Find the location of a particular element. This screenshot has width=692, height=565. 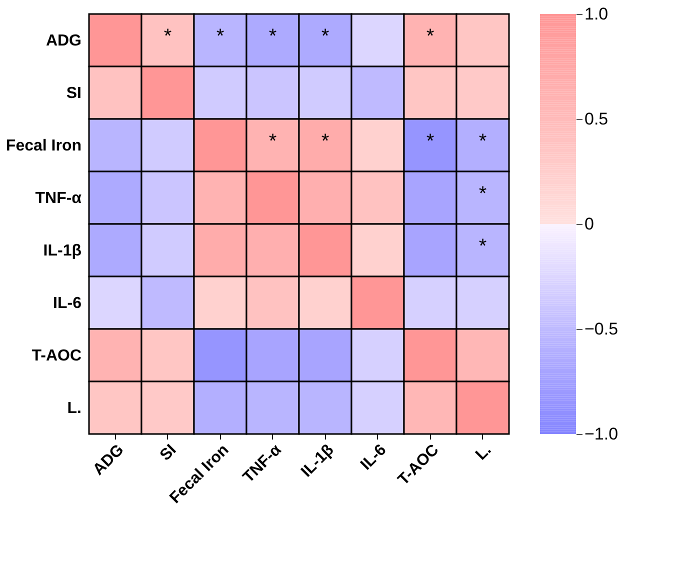

x-tick-label: SI is located at coordinates (168, 453).